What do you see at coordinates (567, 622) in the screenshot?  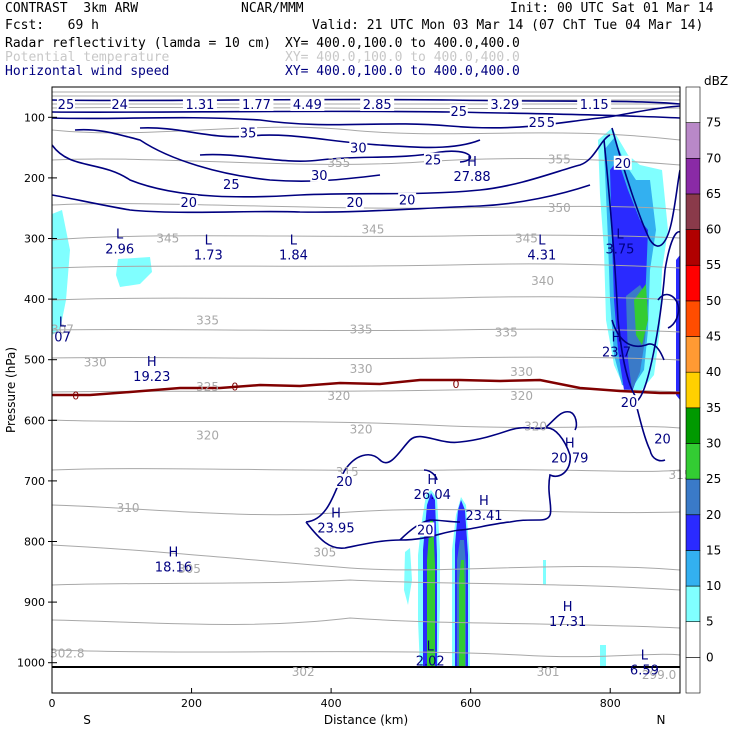 I see `hl-marker-value: 17.31` at bounding box center [567, 622].